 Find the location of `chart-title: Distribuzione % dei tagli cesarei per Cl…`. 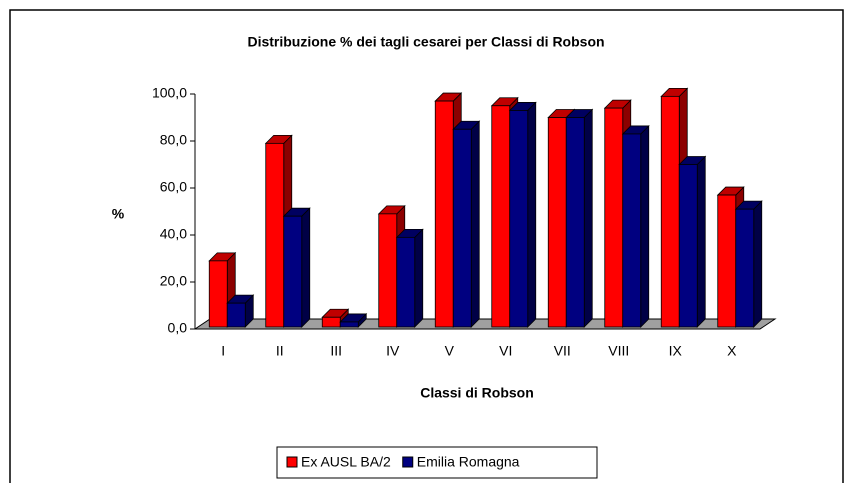

chart-title: Distribuzione % dei tagli cesarei per Cl… is located at coordinates (425, 42).